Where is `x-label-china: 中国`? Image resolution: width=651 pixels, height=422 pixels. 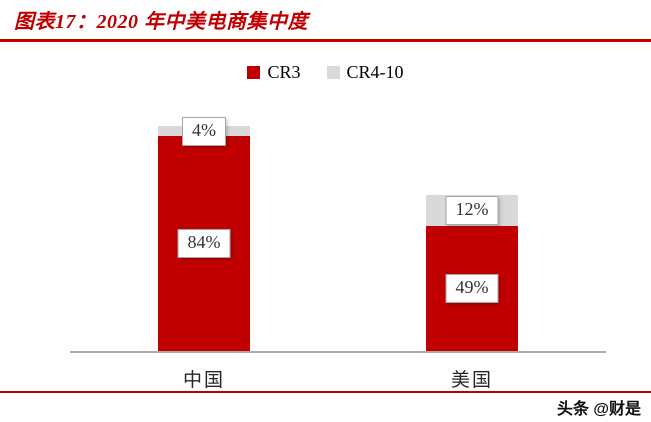 x-label-china: 中国 is located at coordinates (203, 380).